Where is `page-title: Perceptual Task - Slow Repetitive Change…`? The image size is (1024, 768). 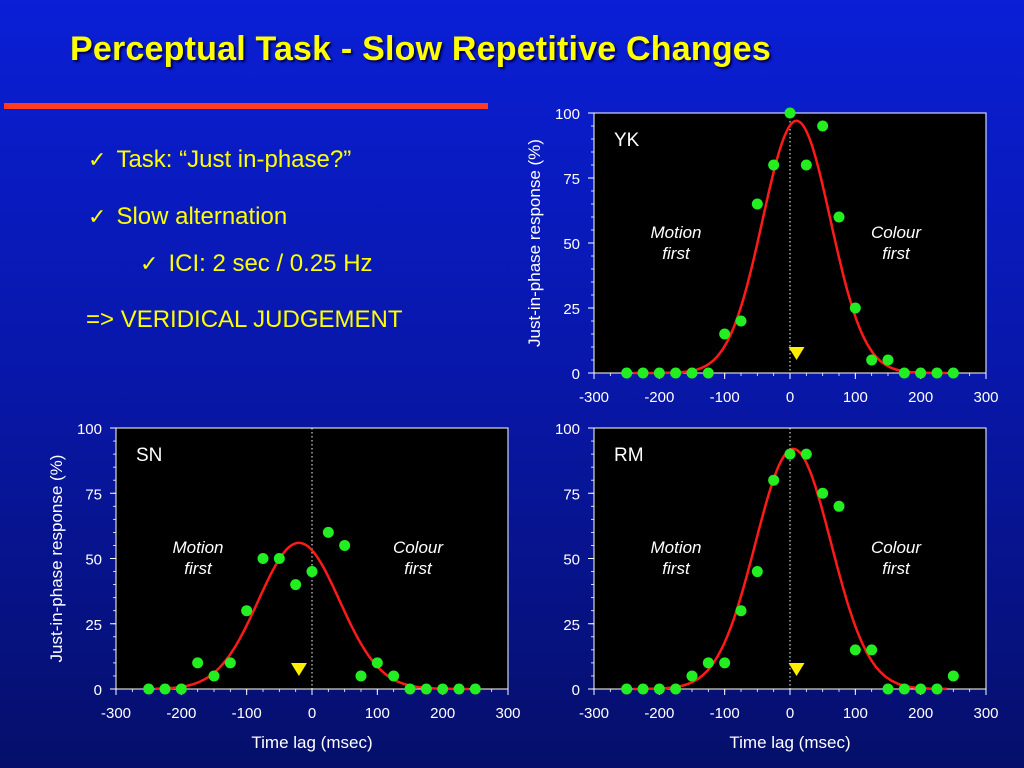
page-title: Perceptual Task - Slow Repetitive Change… is located at coordinates (420, 49).